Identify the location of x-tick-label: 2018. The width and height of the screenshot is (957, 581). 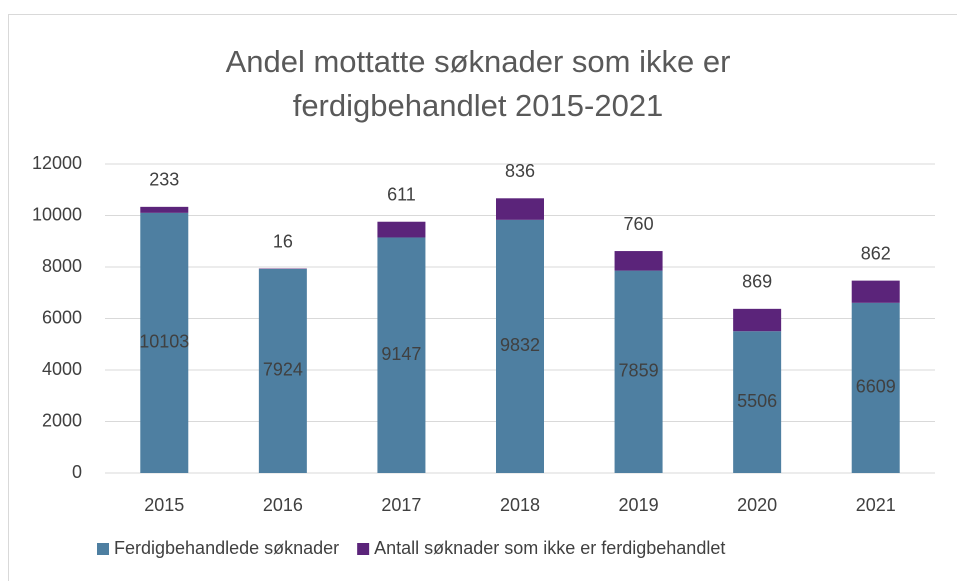
(520, 505).